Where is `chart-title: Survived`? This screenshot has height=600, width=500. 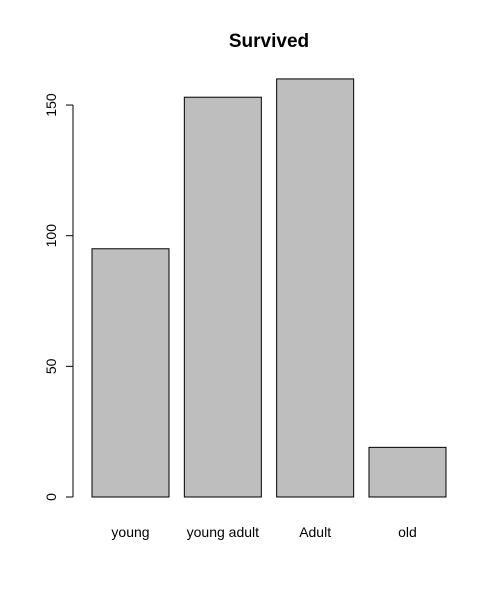
chart-title: Survived is located at coordinates (269, 41).